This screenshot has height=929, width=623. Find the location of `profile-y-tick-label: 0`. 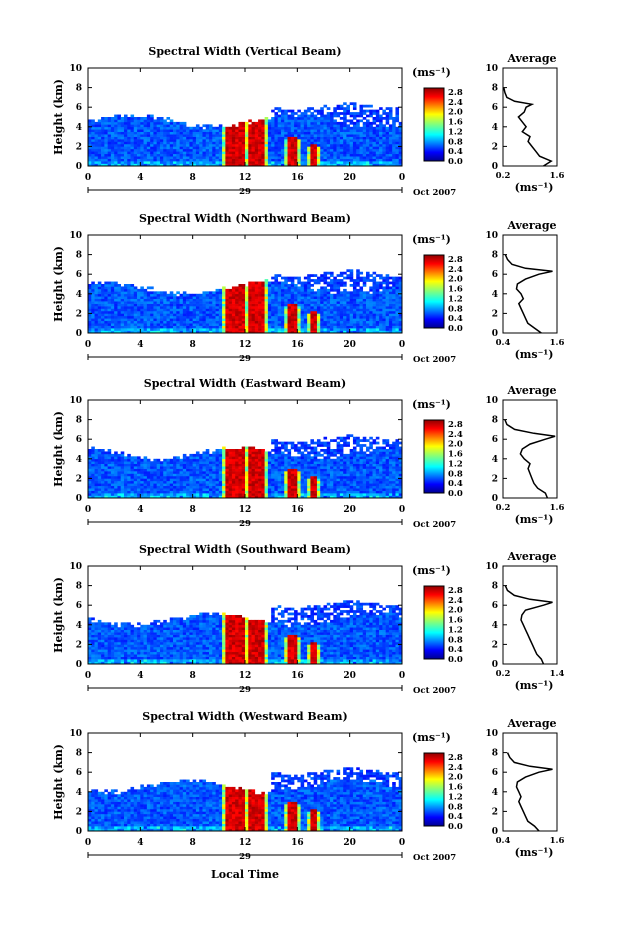

profile-y-tick-label: 0 is located at coordinates (495, 334).